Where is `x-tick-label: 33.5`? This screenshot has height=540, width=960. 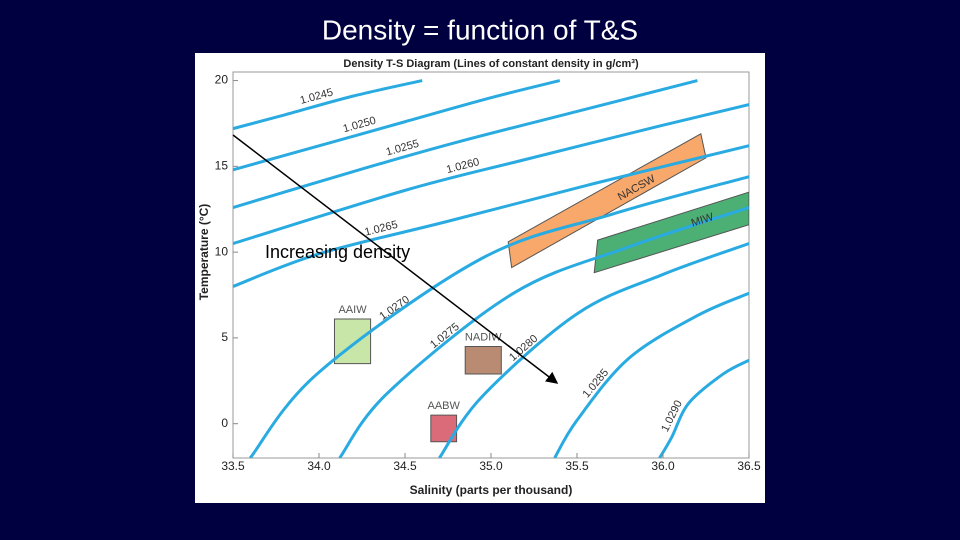
x-tick-label: 33.5 is located at coordinates (233, 466).